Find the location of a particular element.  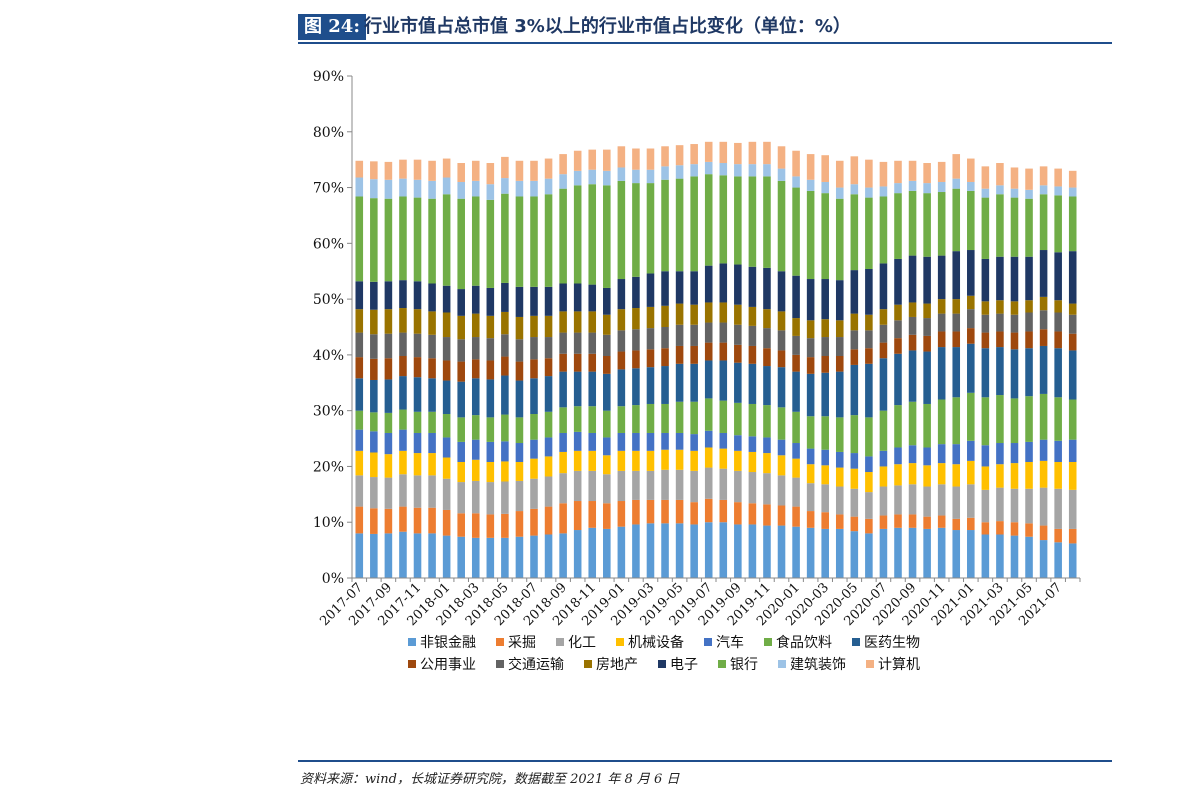

y-tick-label: 90% is located at coordinates (328, 77).